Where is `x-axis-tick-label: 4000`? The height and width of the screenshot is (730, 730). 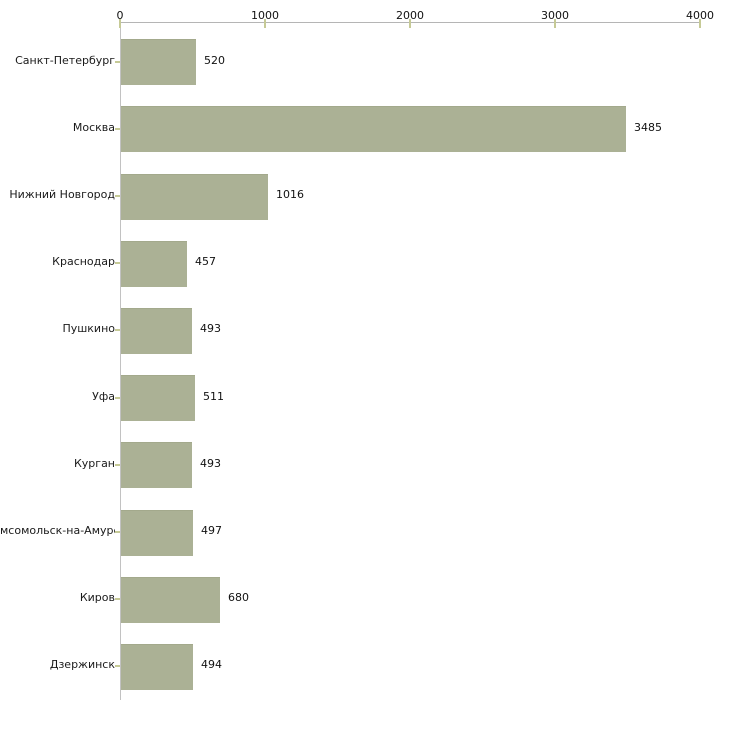 x-axis-tick-label: 4000 is located at coordinates (700, 15).